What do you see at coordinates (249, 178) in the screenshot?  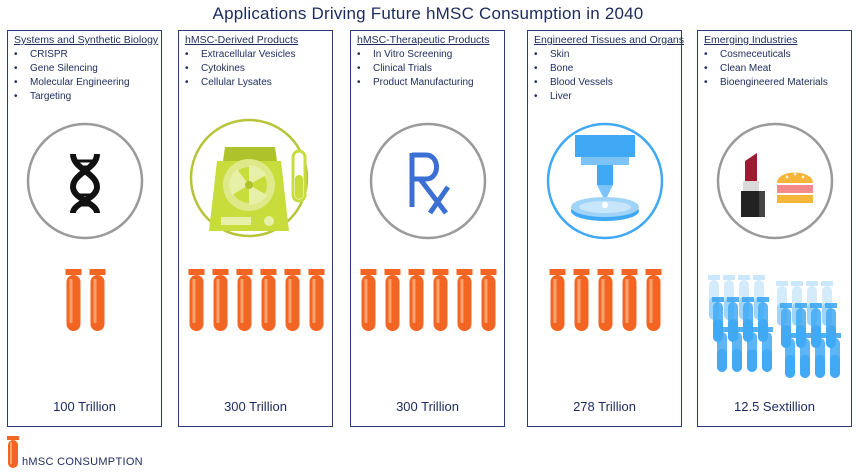 I see `centrifuge-icon` at bounding box center [249, 178].